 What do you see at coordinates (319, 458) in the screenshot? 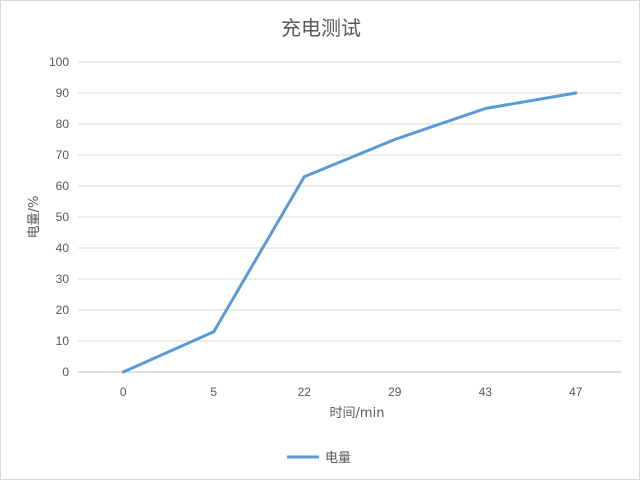
I see `legend: 电量` at bounding box center [319, 458].